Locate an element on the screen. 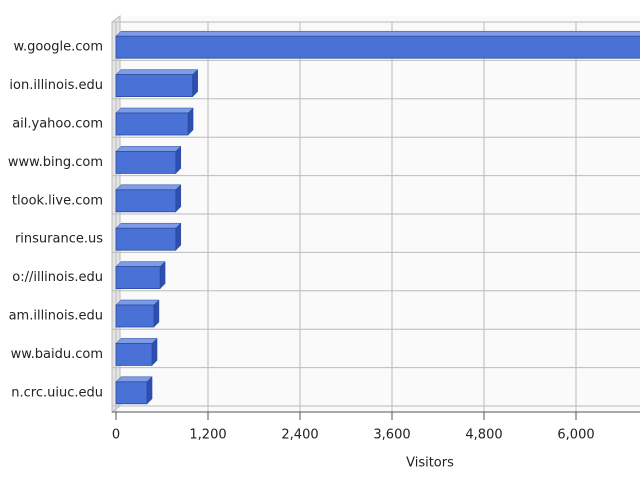  y-tick-label: www.bing.com is located at coordinates (55, 162).